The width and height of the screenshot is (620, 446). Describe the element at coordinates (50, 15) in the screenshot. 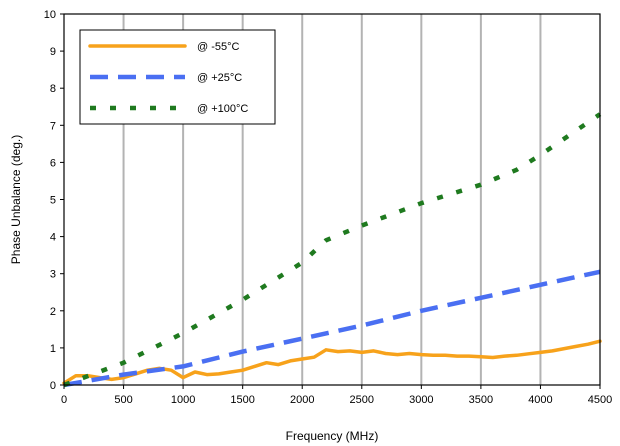

I see `y-tick-label: 10` at that location.